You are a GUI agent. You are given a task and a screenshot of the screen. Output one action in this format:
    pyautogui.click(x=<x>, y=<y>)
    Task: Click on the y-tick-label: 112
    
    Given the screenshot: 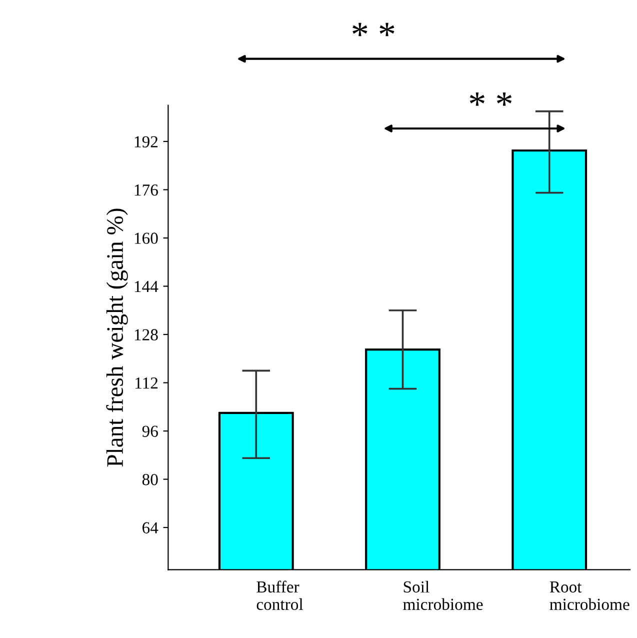 What is the action you would take?
    pyautogui.click(x=147, y=383)
    